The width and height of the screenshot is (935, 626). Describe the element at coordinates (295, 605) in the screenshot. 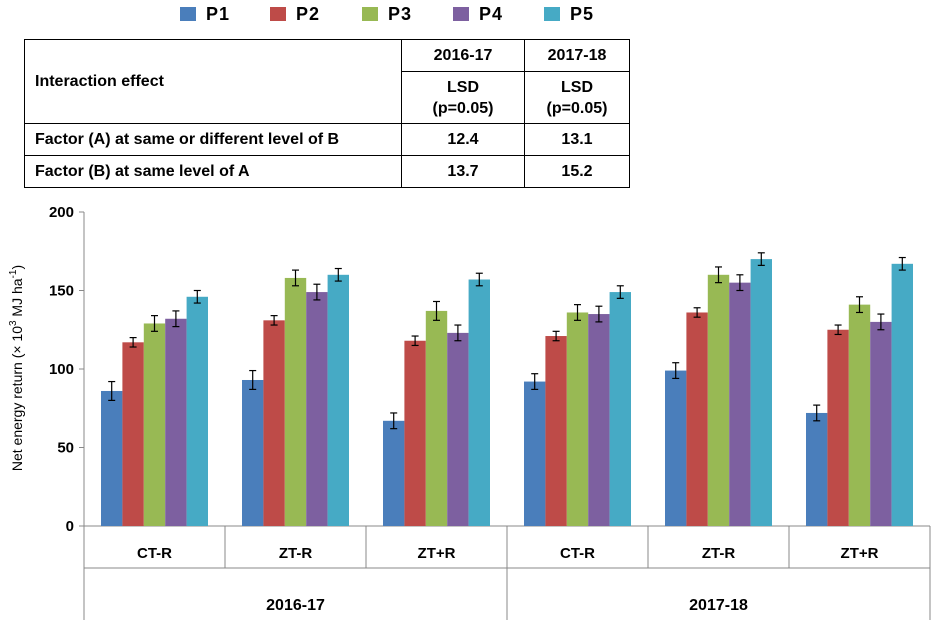

I see `group-label: 2016-17` at that location.